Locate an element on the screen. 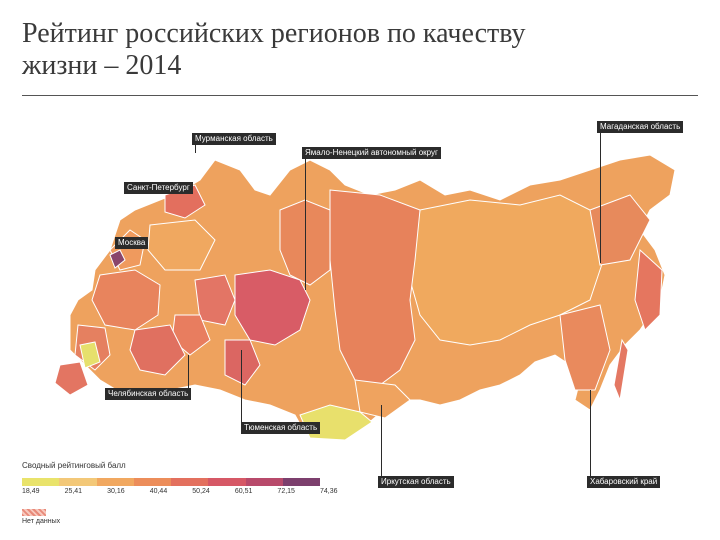  leader-chelyabinsk is located at coordinates (188, 371).